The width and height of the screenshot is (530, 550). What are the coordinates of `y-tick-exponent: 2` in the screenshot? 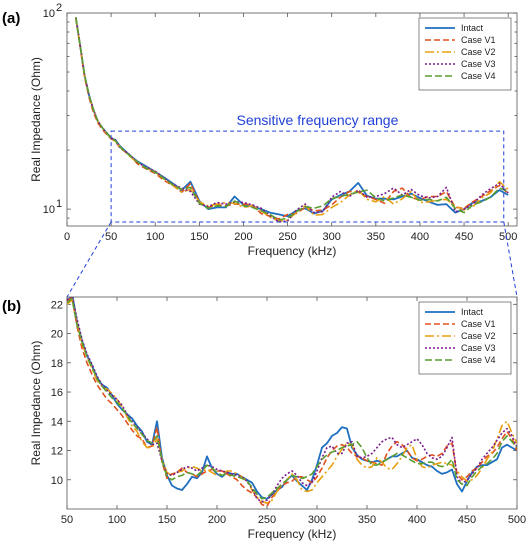 It's located at (59, 8).